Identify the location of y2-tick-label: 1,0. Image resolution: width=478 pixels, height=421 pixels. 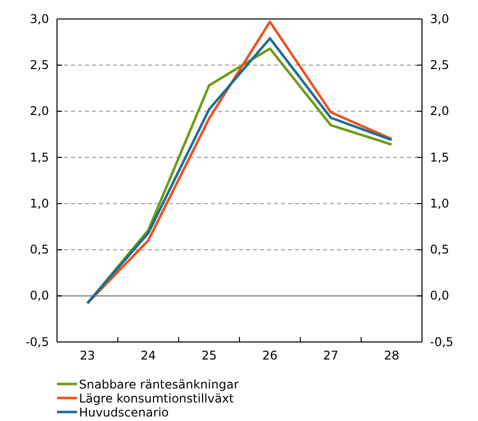
(440, 203).